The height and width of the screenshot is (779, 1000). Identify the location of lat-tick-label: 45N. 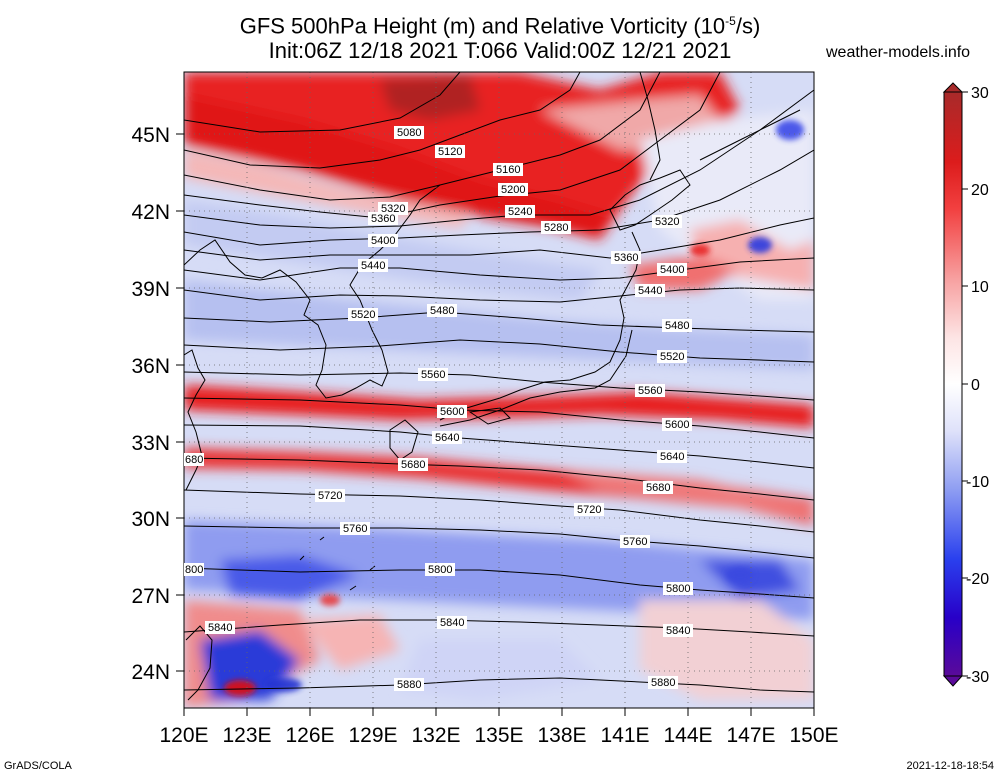
(150, 135).